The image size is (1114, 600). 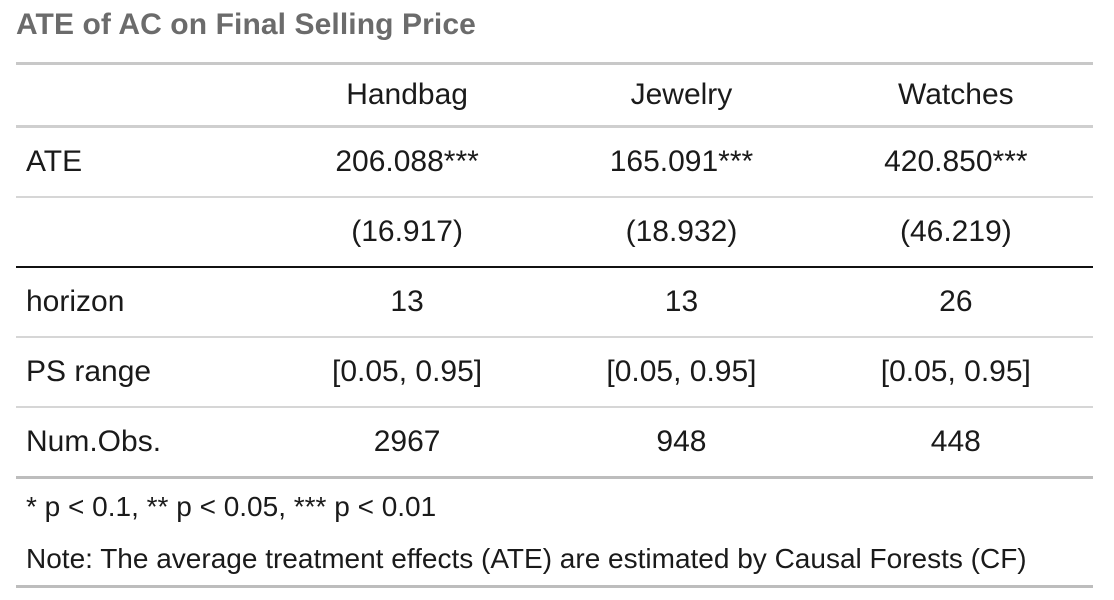 What do you see at coordinates (956, 94) in the screenshot?
I see `header-cell-watches: Watches` at bounding box center [956, 94].